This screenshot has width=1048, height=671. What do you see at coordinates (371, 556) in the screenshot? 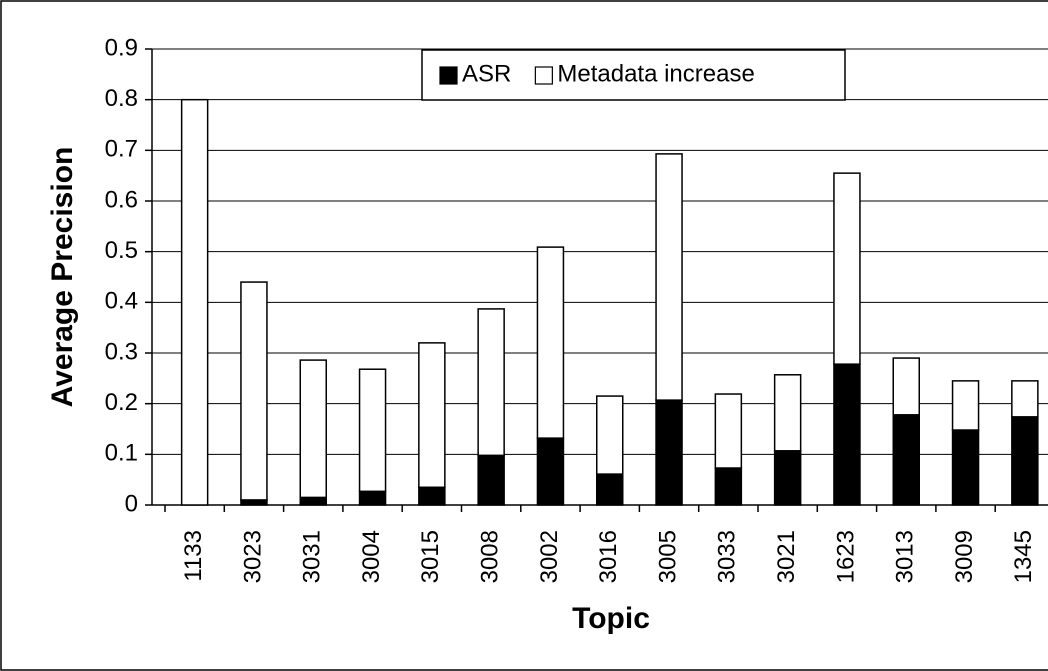
I see `x-tick-label: 3004` at bounding box center [371, 556].